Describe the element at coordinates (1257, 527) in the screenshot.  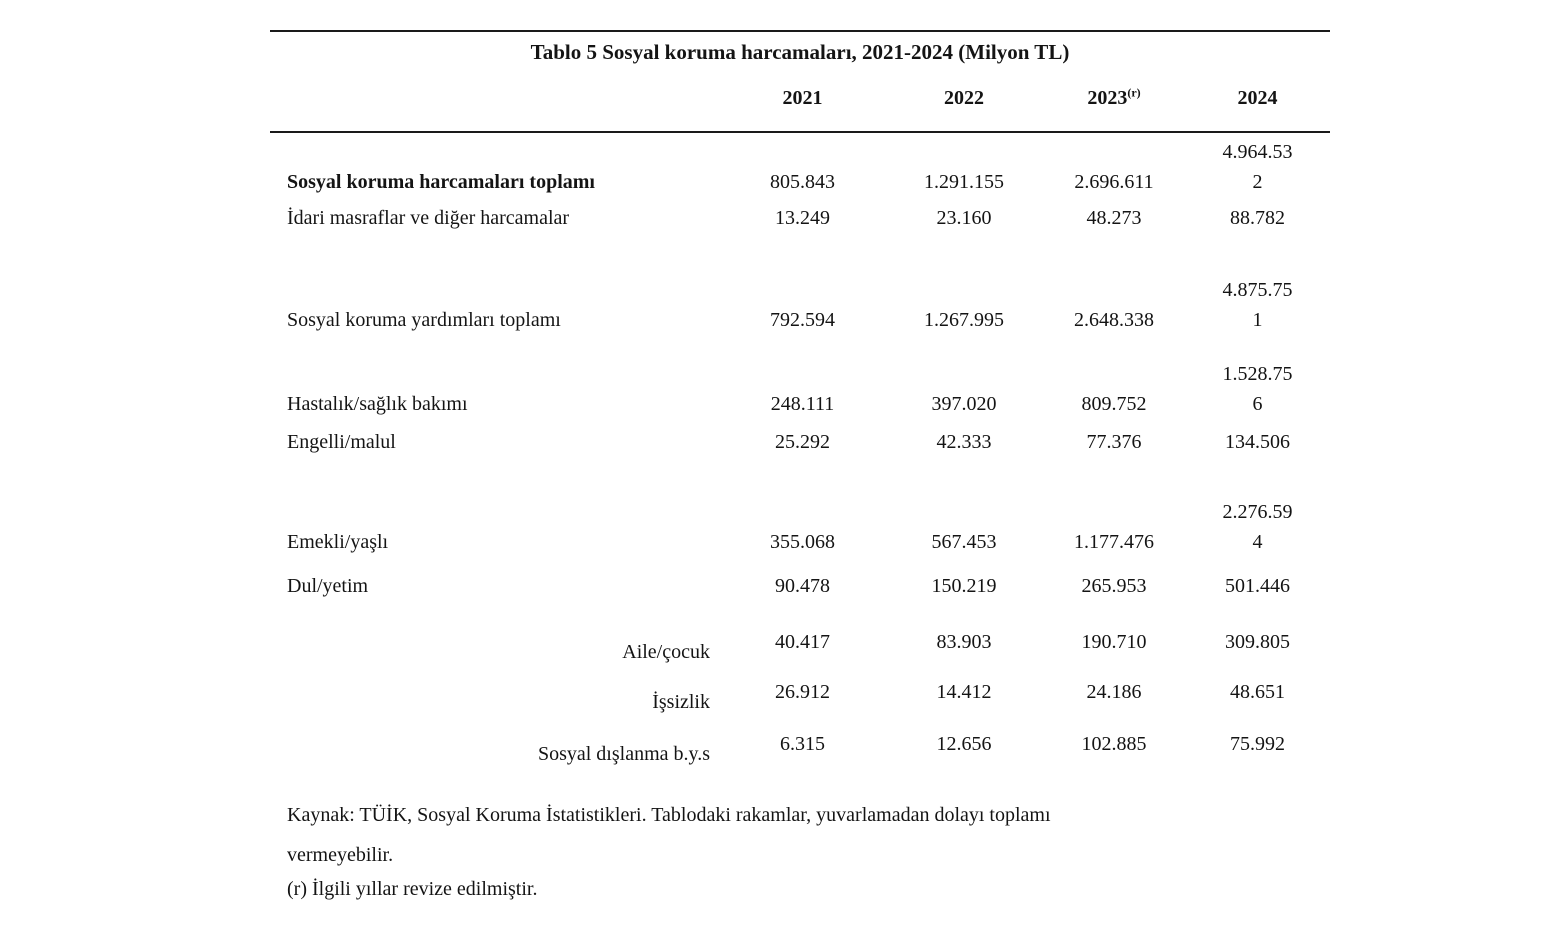
I see `cell-value: 2.276.59 4` at that location.